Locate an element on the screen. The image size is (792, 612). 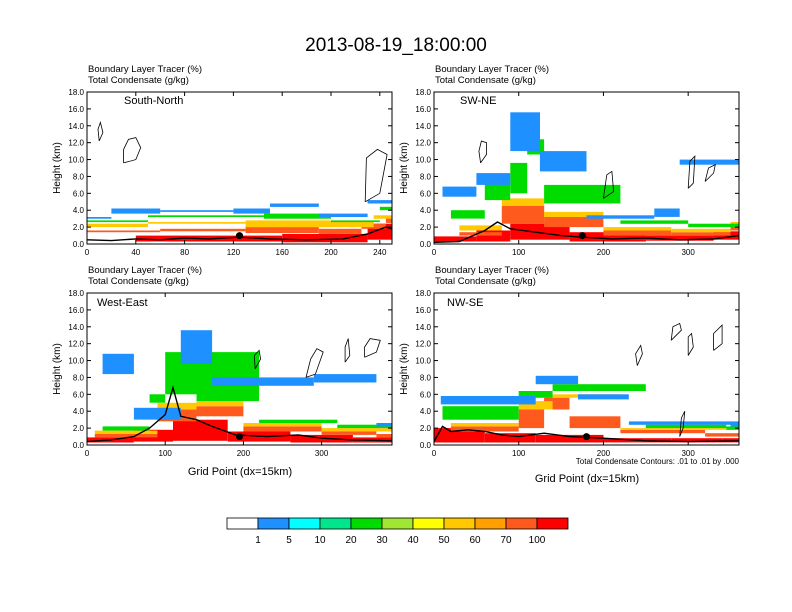
x-tick-label: 240 is located at coordinates (380, 252).